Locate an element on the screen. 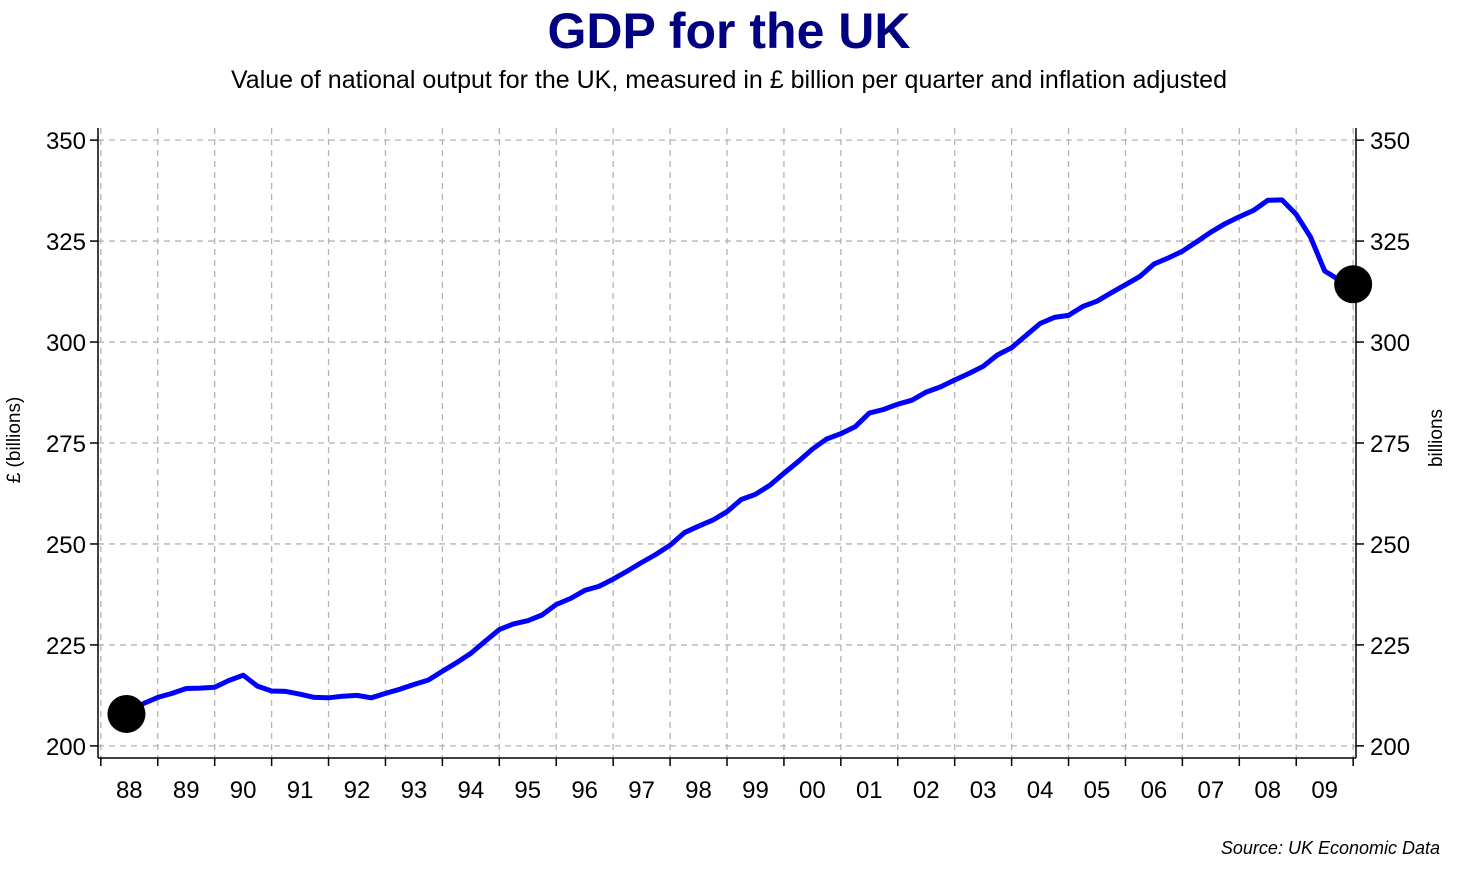 Image resolution: width=1458 pixels, height=869 pixels. x-tick-label: 95 is located at coordinates (527, 790).